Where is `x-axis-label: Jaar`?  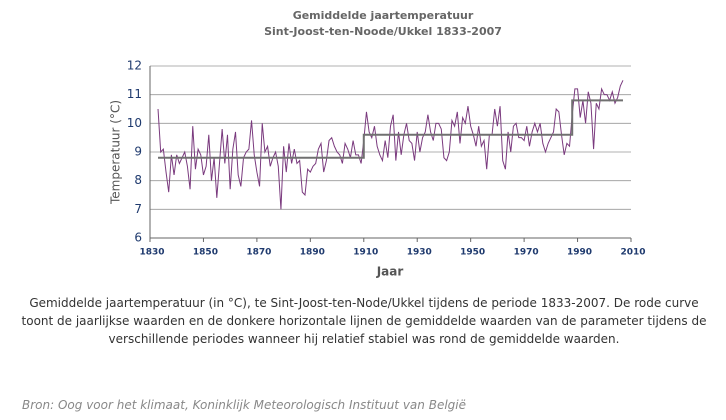 x-axis-label: Jaar is located at coordinates (390, 272).